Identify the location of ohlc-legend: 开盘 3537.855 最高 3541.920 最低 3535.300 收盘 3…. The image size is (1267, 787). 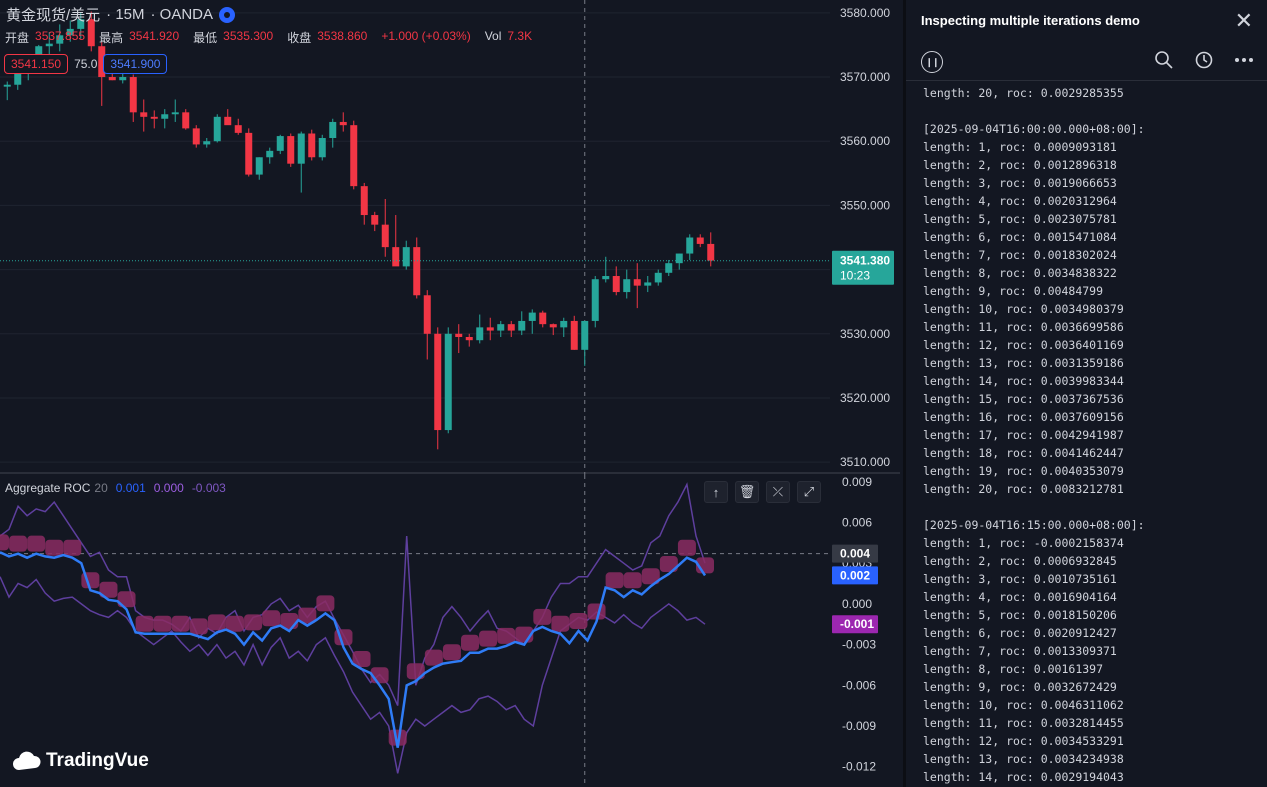
(272, 37).